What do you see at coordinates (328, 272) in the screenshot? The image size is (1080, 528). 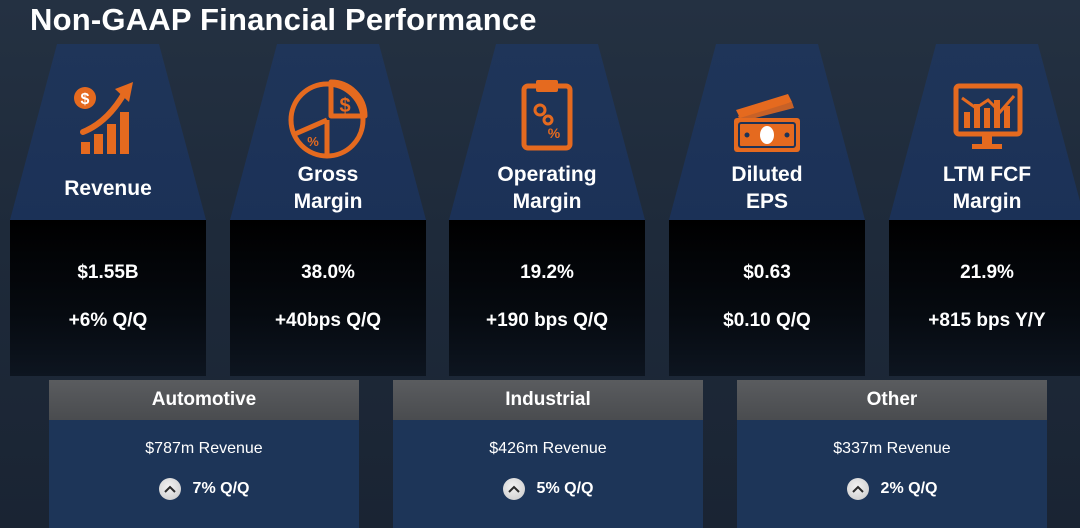 I see `metric-value: 38.0%` at bounding box center [328, 272].